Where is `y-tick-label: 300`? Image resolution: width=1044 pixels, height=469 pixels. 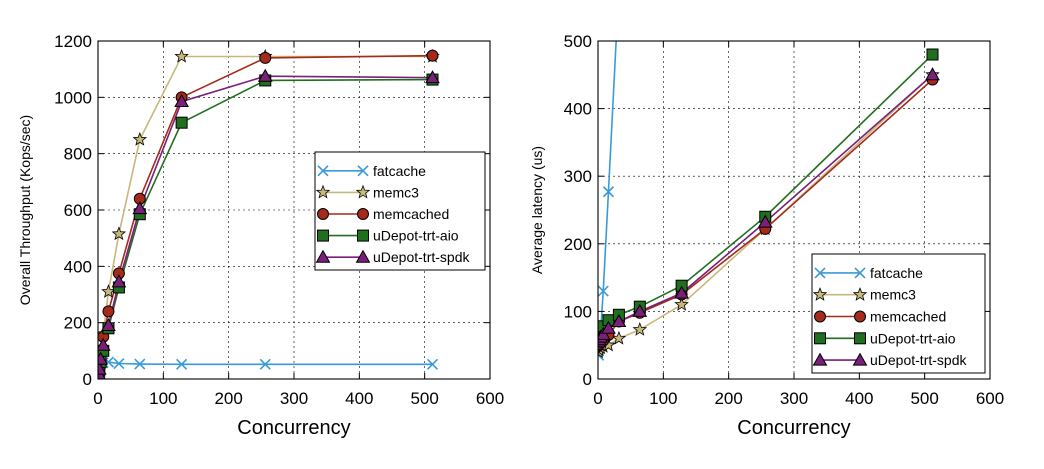
y-tick-label: 300 is located at coordinates (578, 176).